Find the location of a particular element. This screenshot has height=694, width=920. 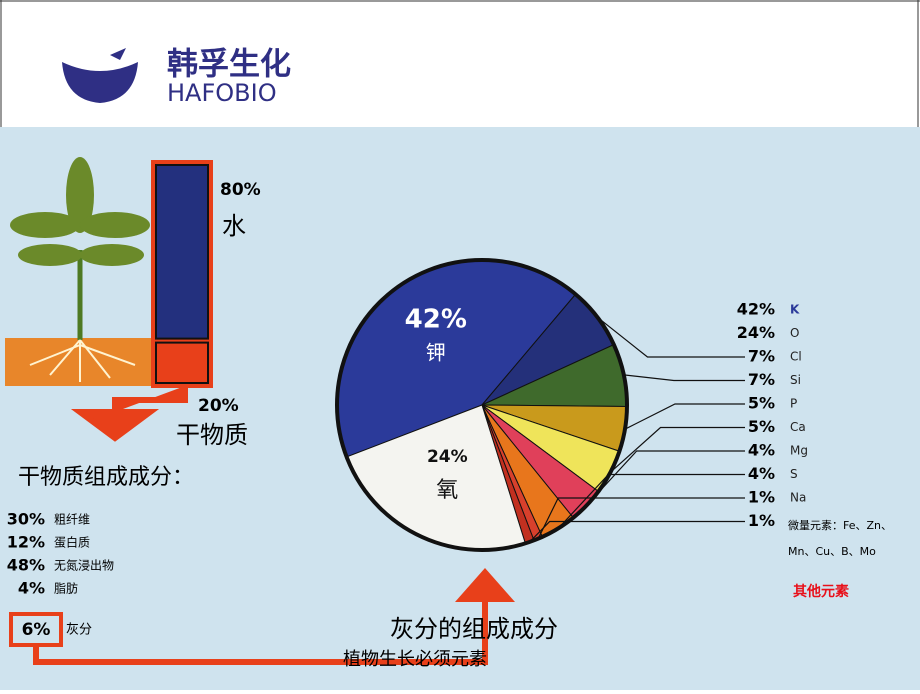

legend-symbol: K is located at coordinates (795, 310).